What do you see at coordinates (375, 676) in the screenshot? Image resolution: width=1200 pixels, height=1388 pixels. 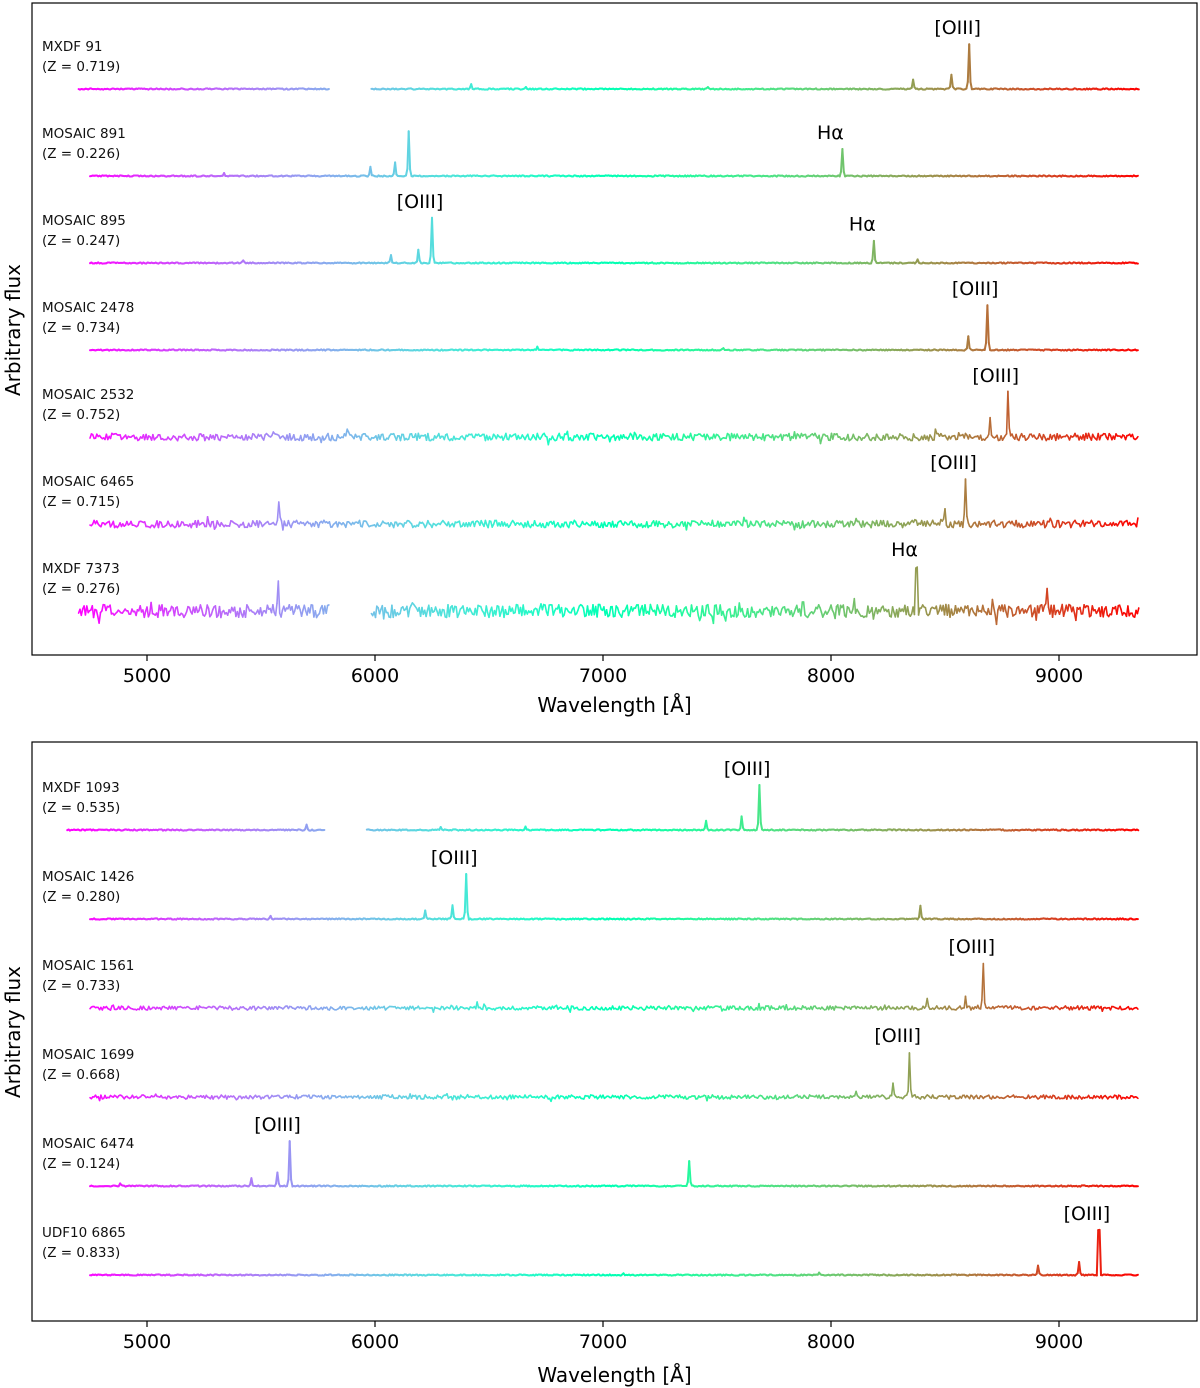 I see `x-tick-label: 6000` at bounding box center [375, 676].